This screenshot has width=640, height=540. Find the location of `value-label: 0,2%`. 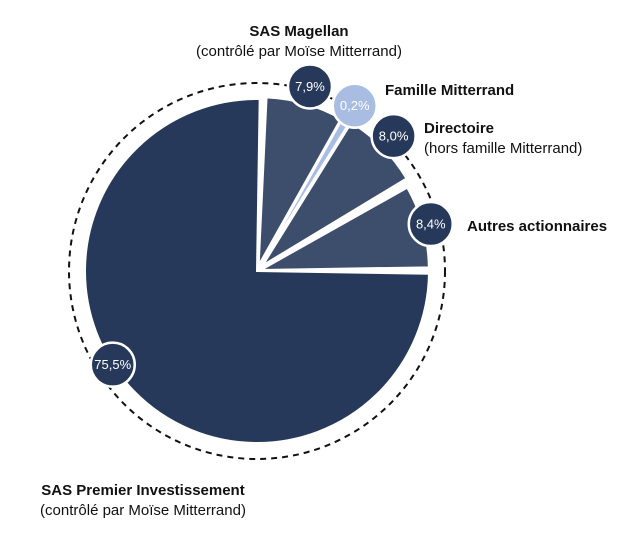

value-label: 0,2% is located at coordinates (355, 105).